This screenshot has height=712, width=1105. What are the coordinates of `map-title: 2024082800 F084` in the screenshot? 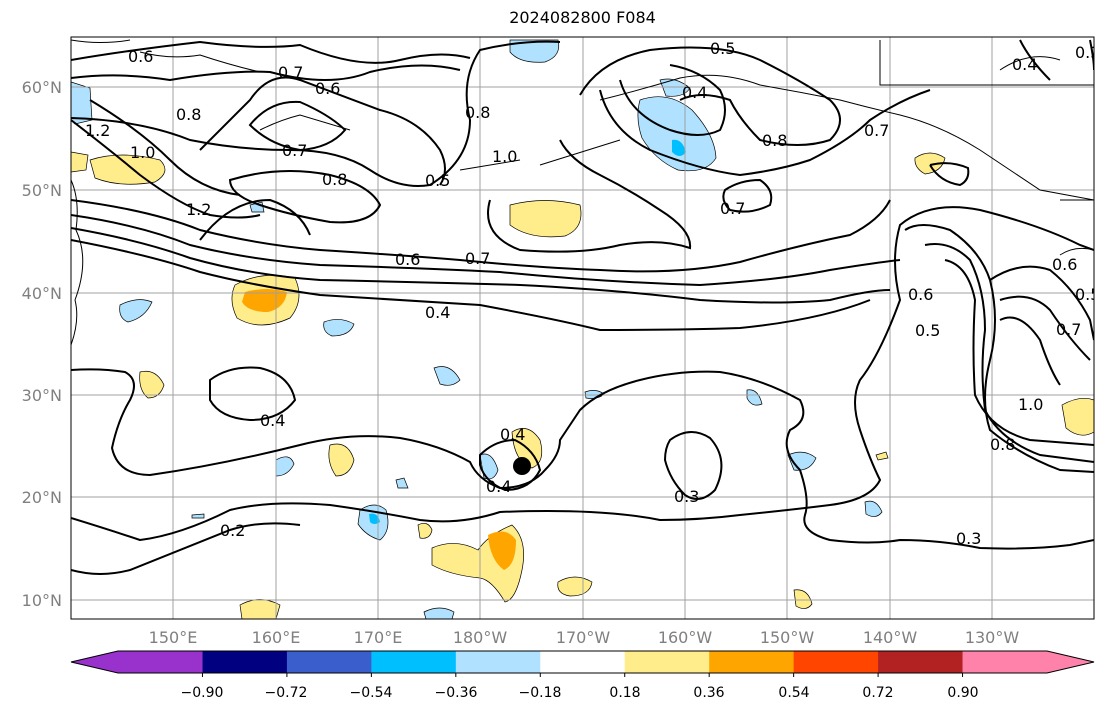 It's located at (582, 17).